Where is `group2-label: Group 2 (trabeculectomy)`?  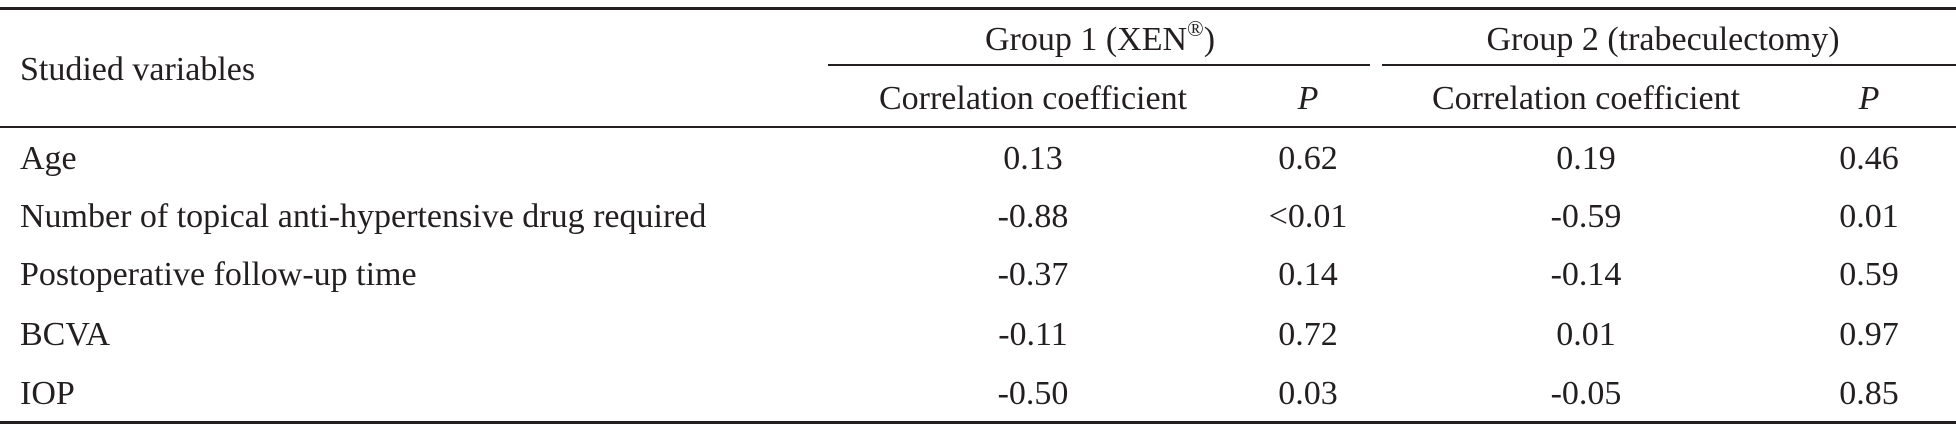
group2-label: Group 2 (trabeculectomy) is located at coordinates (1663, 39).